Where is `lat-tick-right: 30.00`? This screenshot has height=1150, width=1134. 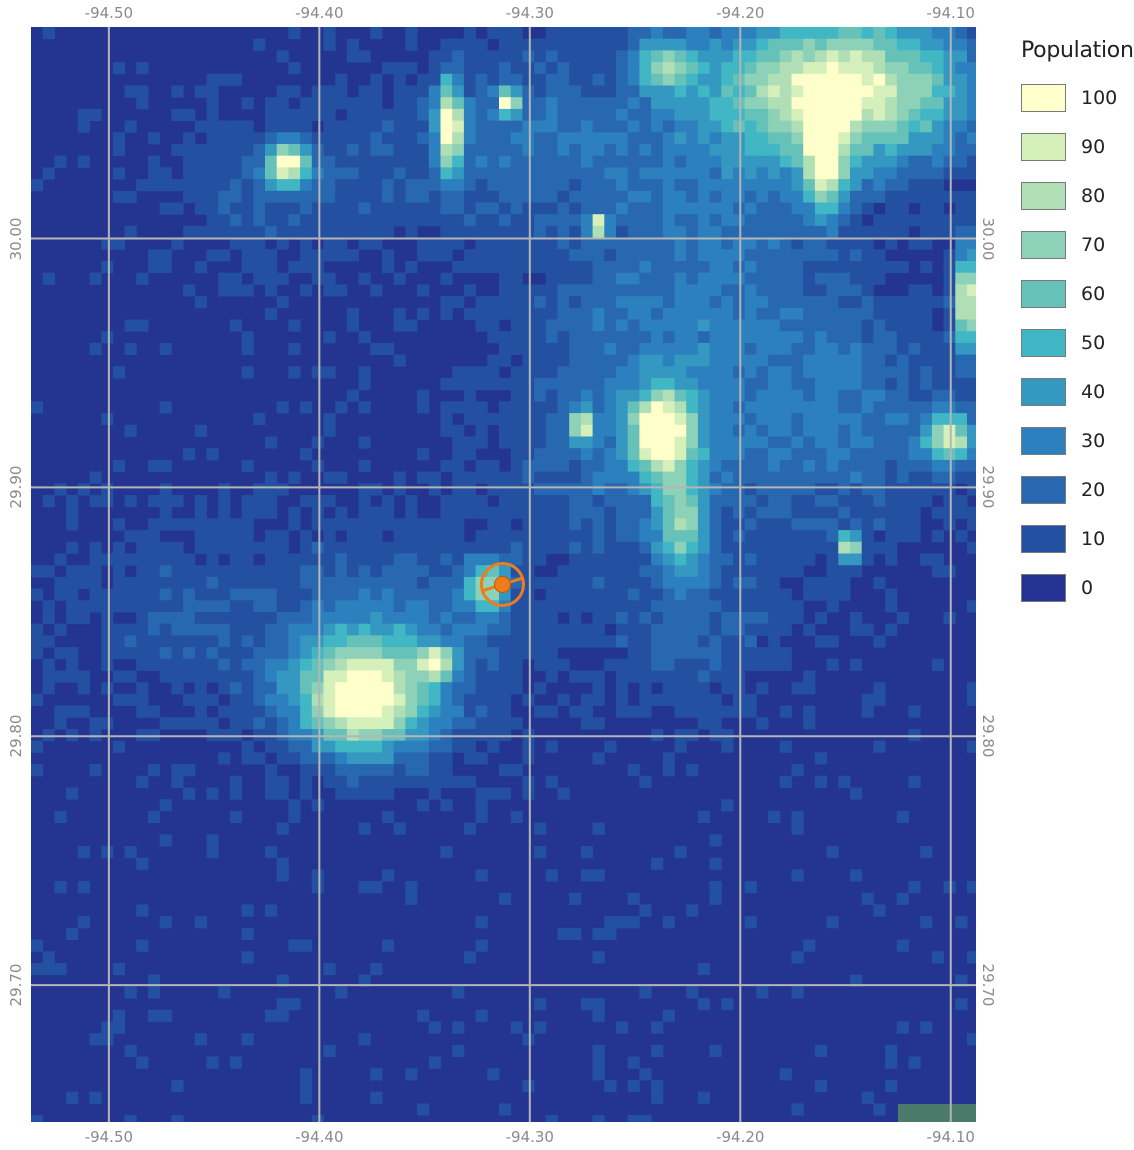
lat-tick-right: 30.00 is located at coordinates (988, 239).